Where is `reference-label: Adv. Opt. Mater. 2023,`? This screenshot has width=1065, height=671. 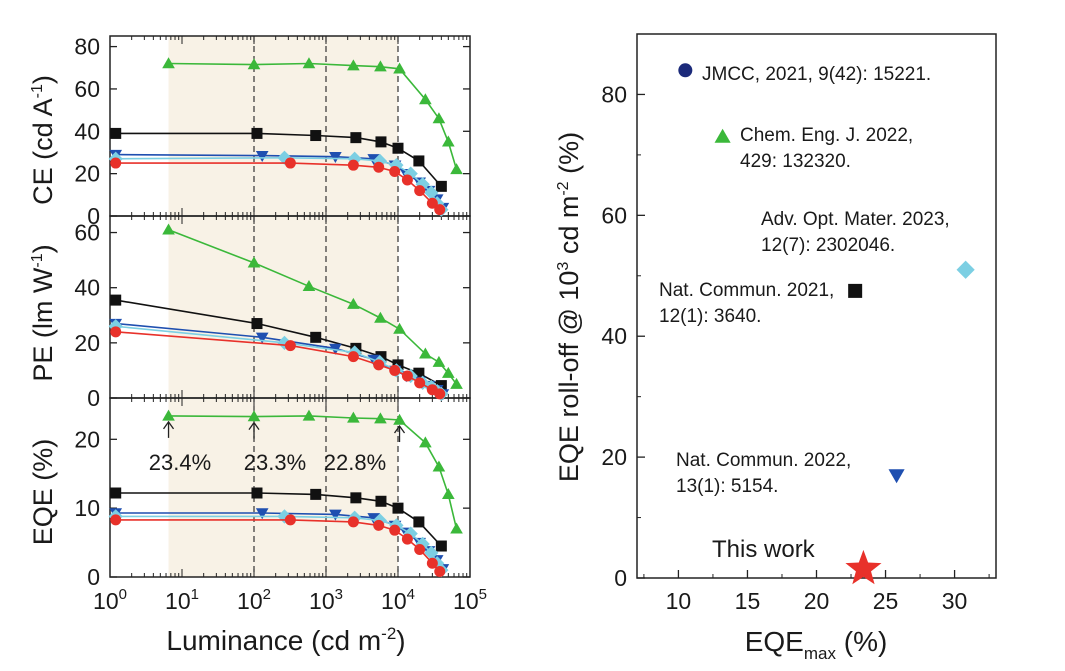 reference-label: Adv. Opt. Mater. 2023, is located at coordinates (855, 219).